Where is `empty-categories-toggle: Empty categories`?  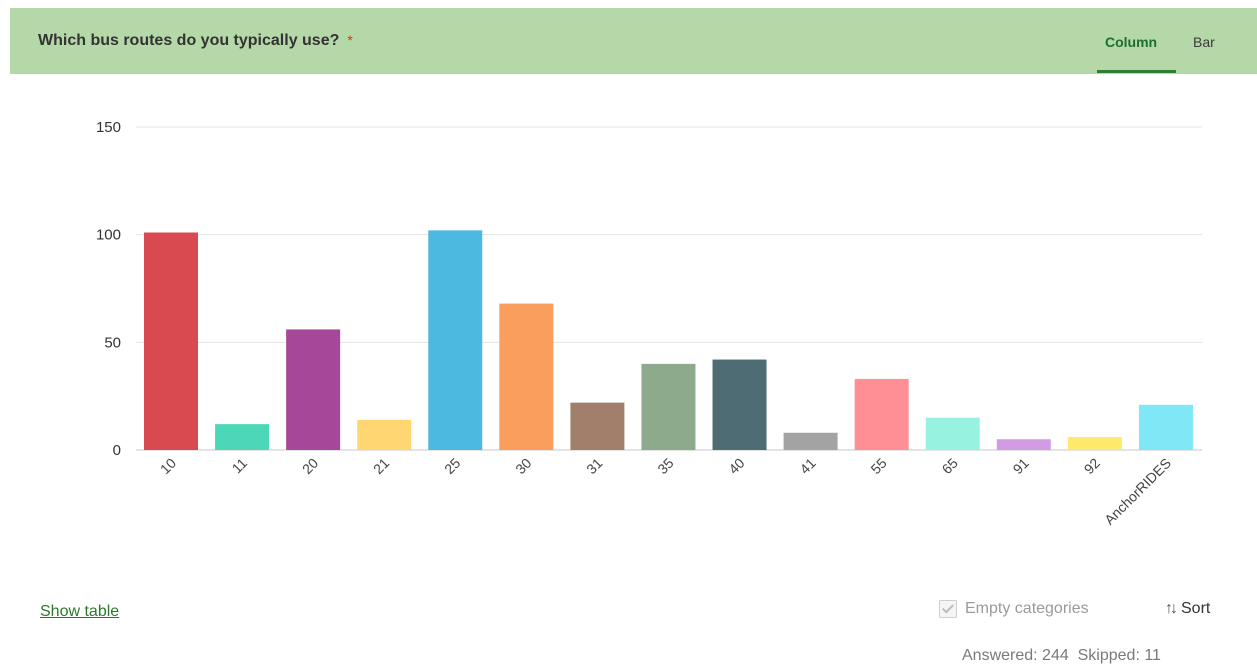 empty-categories-toggle: Empty categories is located at coordinates (1014, 609).